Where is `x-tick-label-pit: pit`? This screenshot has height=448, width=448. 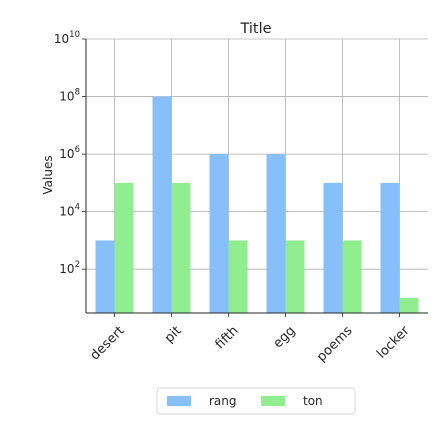 x-tick-label-pit: pit is located at coordinates (173, 334).